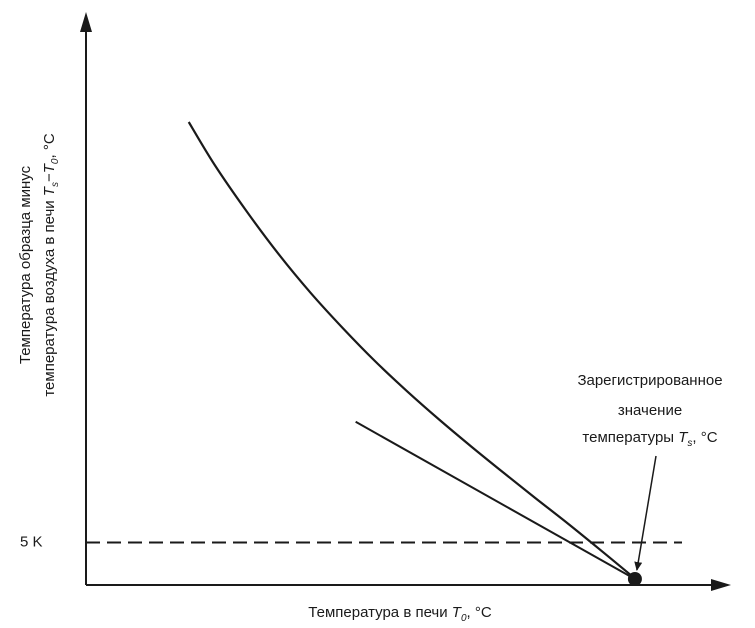 This screenshot has width=755, height=628. Describe the element at coordinates (634, 579) in the screenshot. I see `registered-point-marker` at that location.